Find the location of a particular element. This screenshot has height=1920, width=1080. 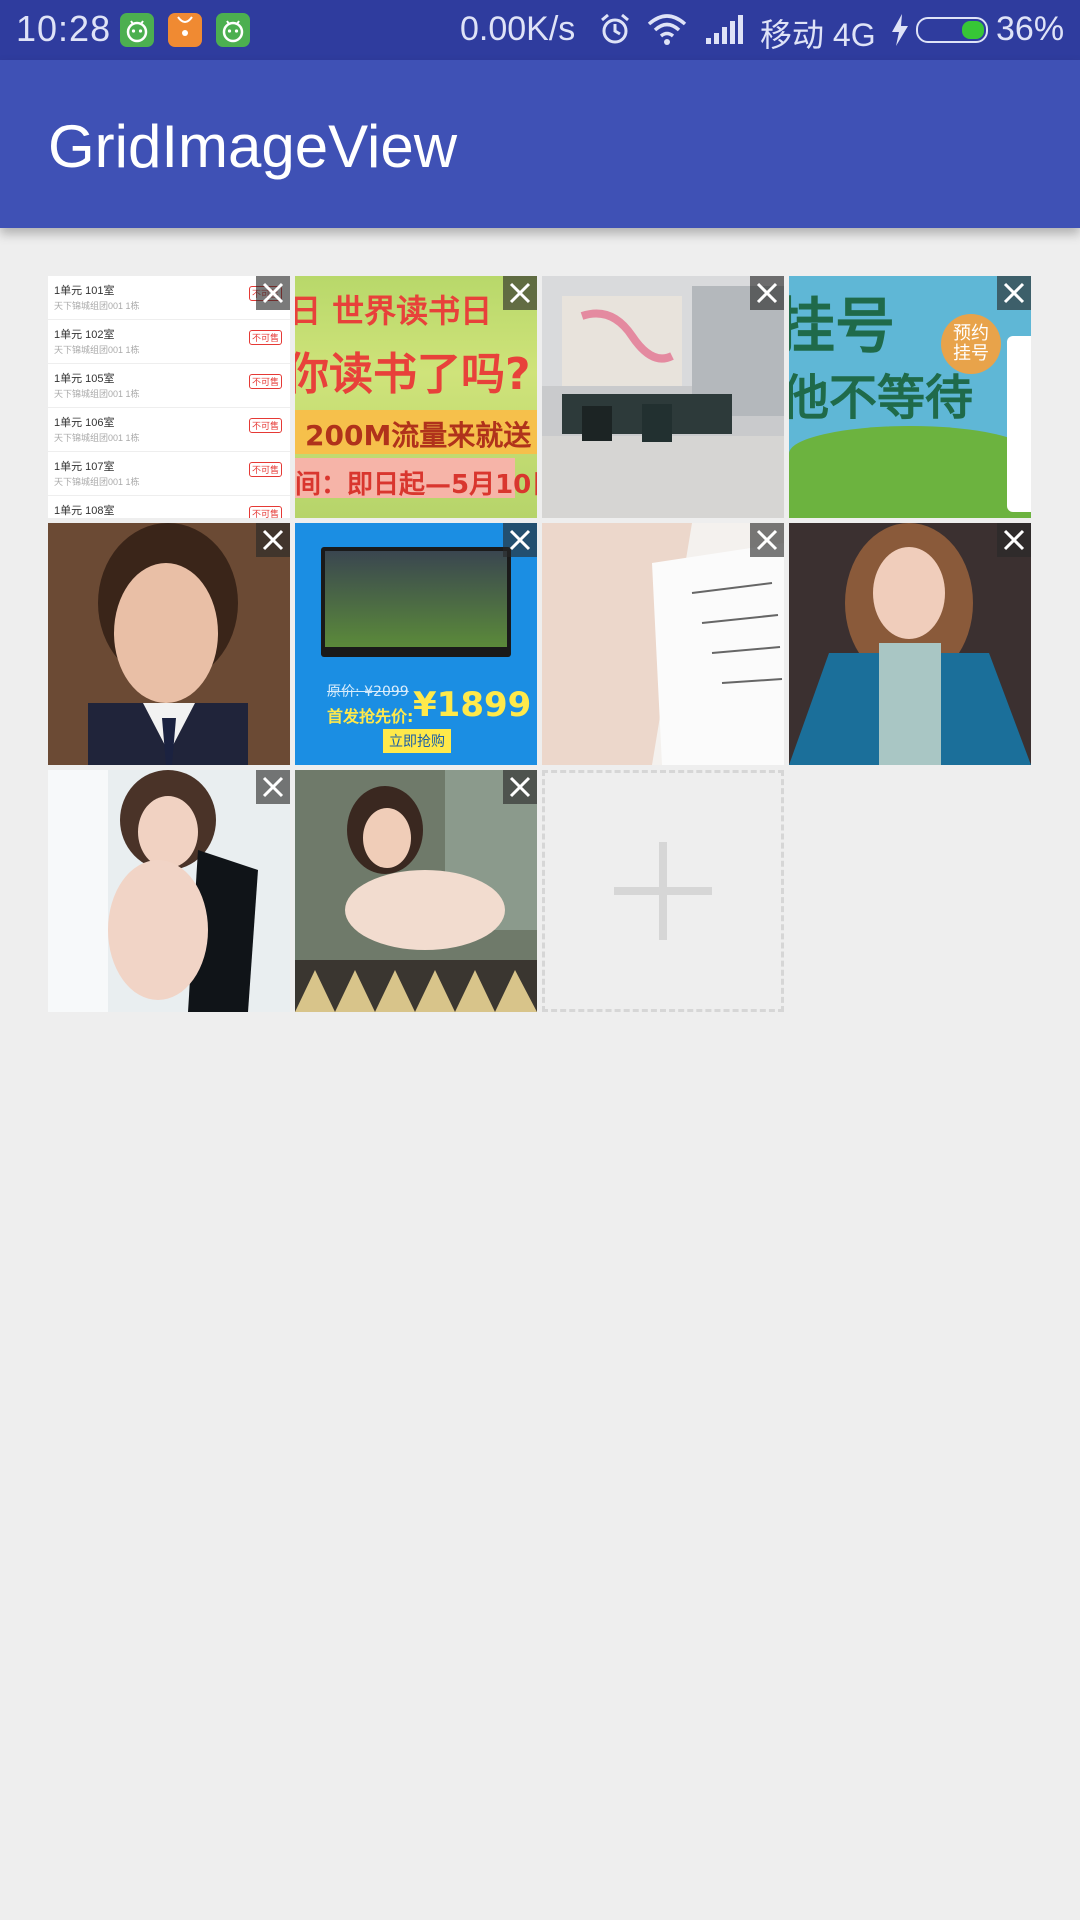

list-item: 1单元 106室 天下锦城组团001 1栋 不可售 is located at coordinates (169, 430).